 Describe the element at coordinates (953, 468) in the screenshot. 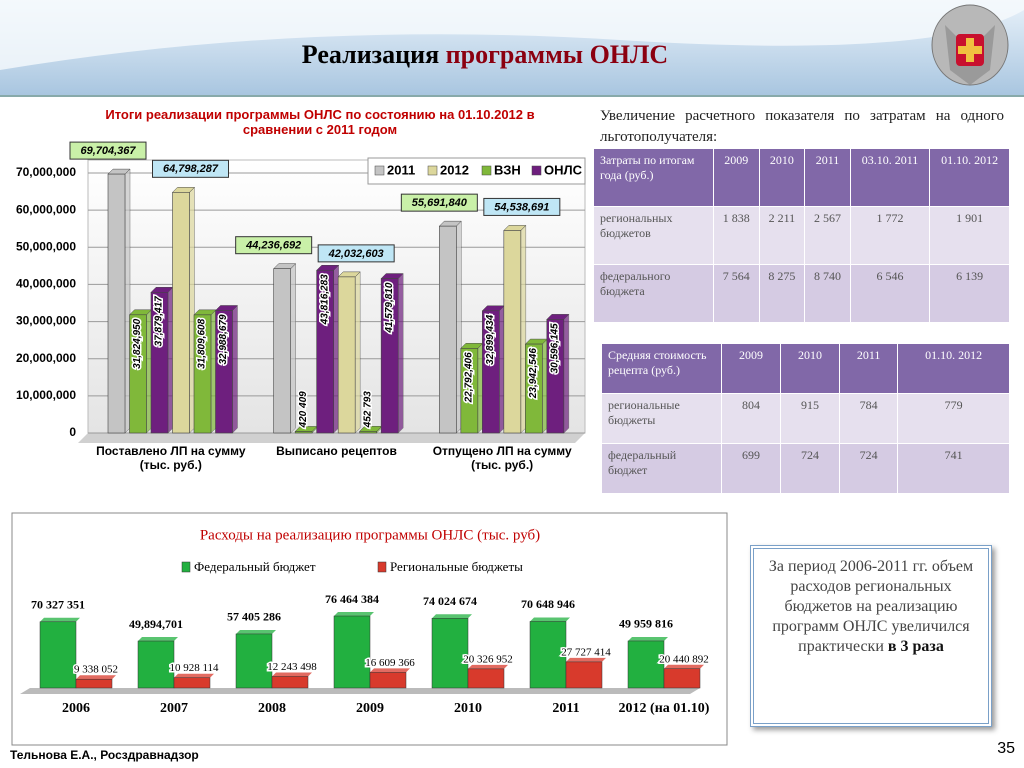

I see `table-cell: 741` at that location.